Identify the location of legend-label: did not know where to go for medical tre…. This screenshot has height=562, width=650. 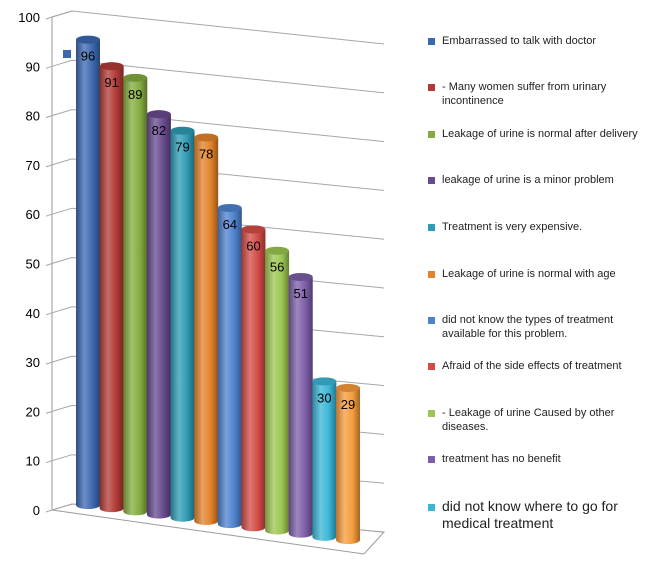
(530, 514).